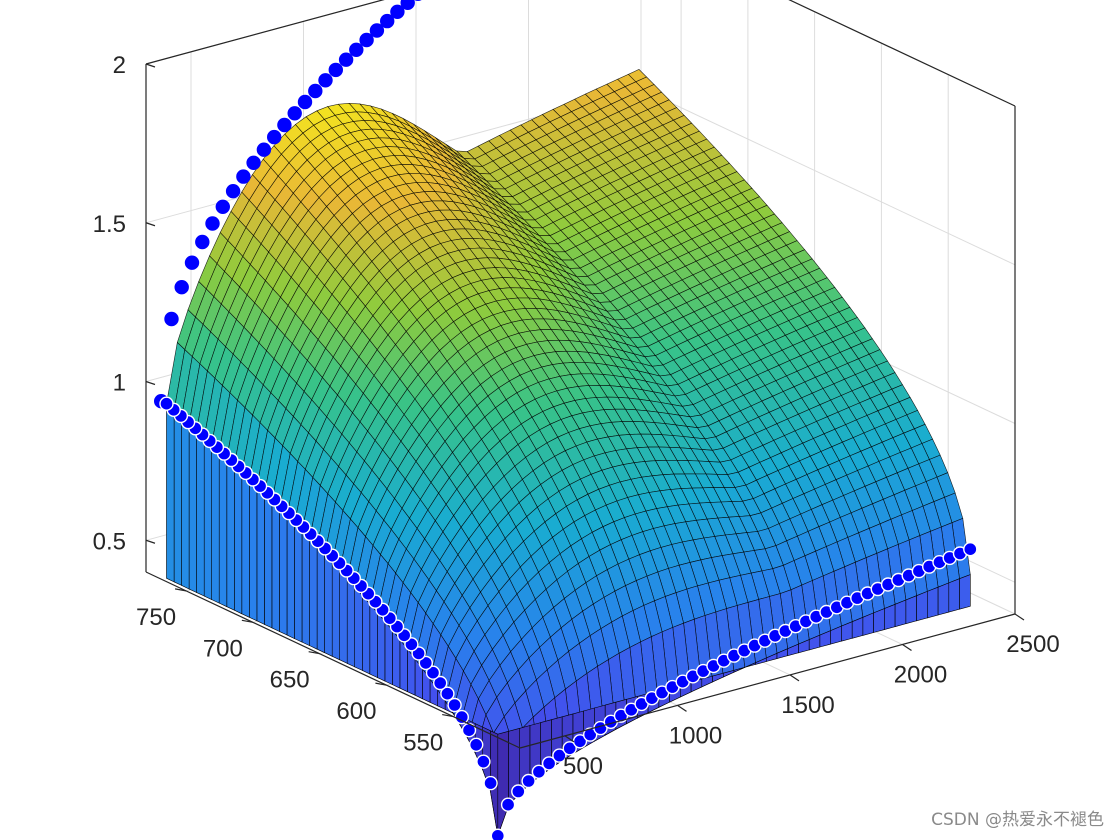 The height and width of the screenshot is (840, 1120). Describe the element at coordinates (156, 617) in the screenshot. I see `y-tick-label: 750` at that location.